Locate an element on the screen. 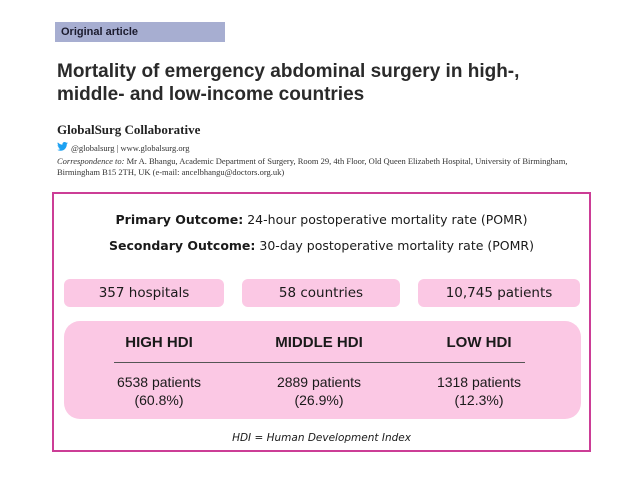 The width and height of the screenshot is (638, 478). hdi-group-patients: 6538 patients is located at coordinates (159, 382).